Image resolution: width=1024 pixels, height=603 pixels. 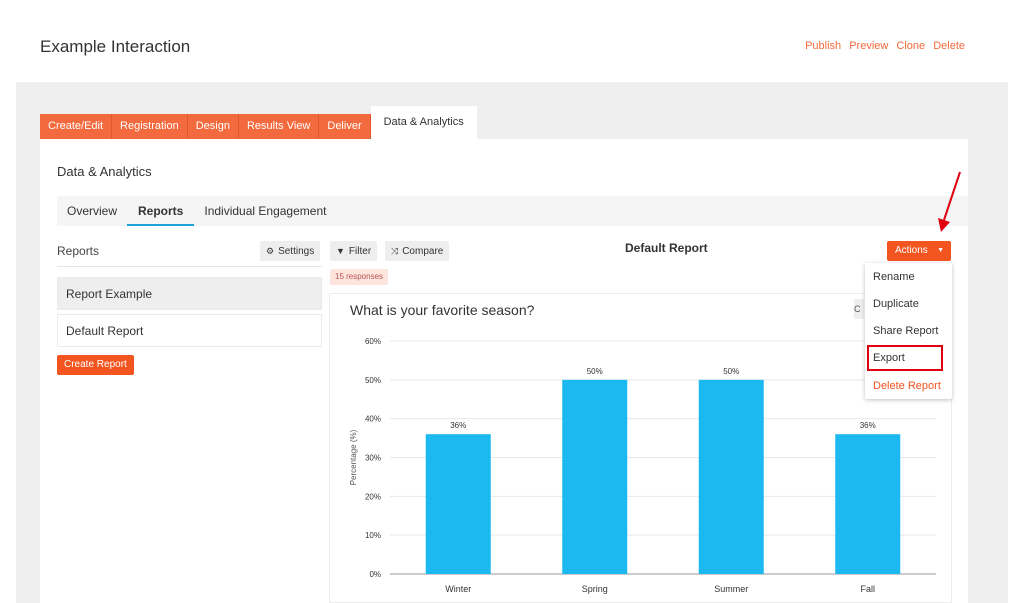 I want to click on y-tick-label: 10%, so click(x=373, y=535).